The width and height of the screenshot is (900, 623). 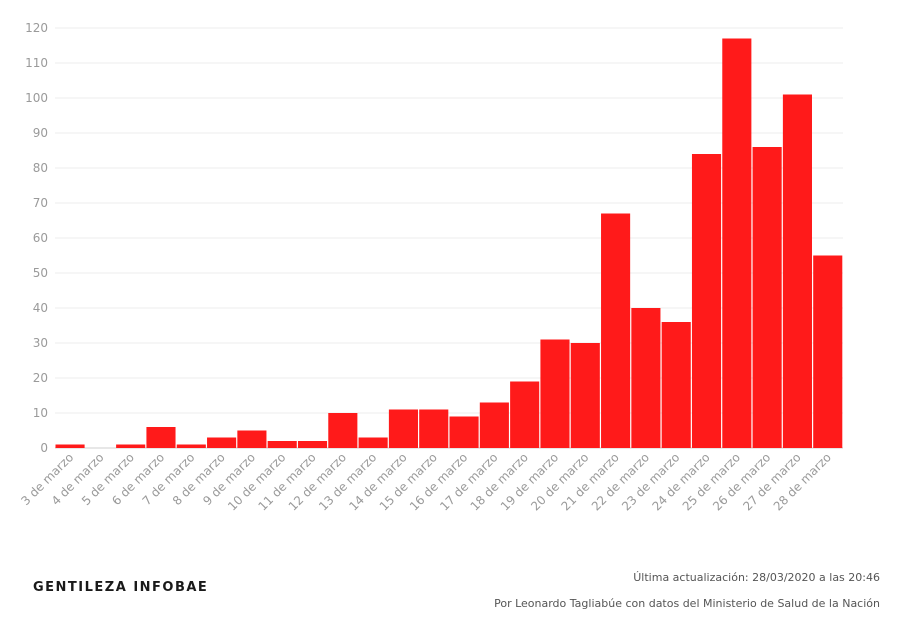 What do you see at coordinates (40, 343) in the screenshot?
I see `y-tick-label: 30` at bounding box center [40, 343].